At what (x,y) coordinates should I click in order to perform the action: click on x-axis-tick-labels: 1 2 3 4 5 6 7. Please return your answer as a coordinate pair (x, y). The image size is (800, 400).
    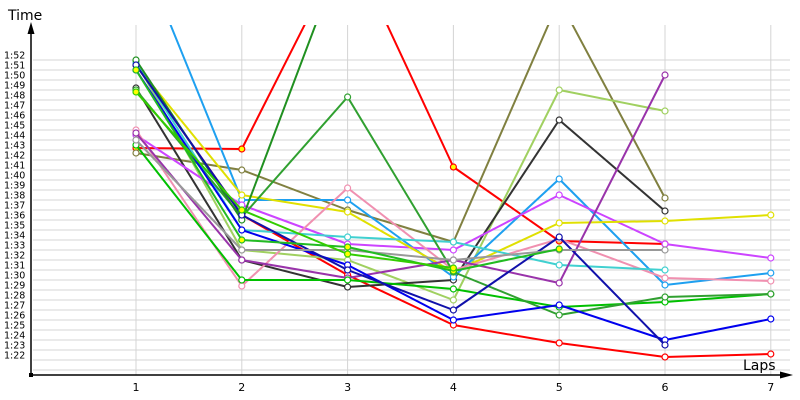
    Looking at the image, I should click on (454, 387).